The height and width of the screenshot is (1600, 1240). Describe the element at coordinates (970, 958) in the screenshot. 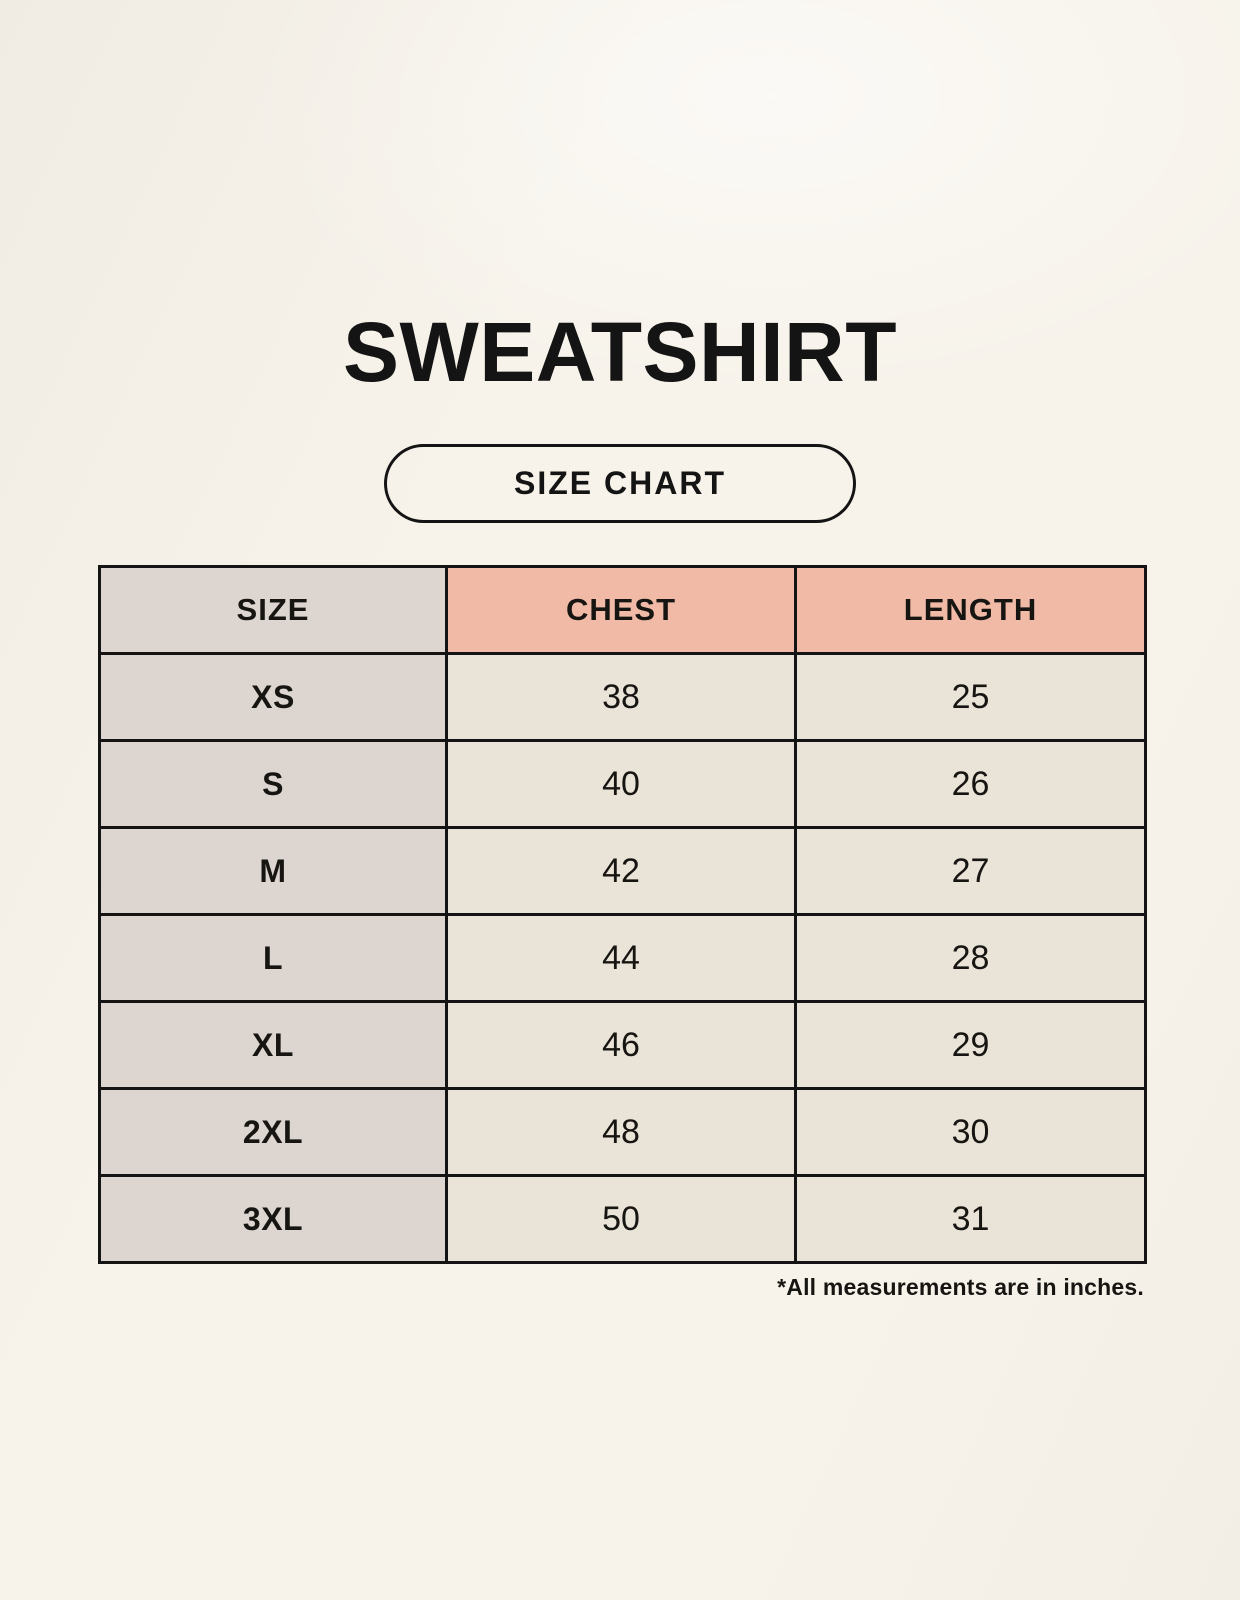

I see `length-cell: 28` at that location.